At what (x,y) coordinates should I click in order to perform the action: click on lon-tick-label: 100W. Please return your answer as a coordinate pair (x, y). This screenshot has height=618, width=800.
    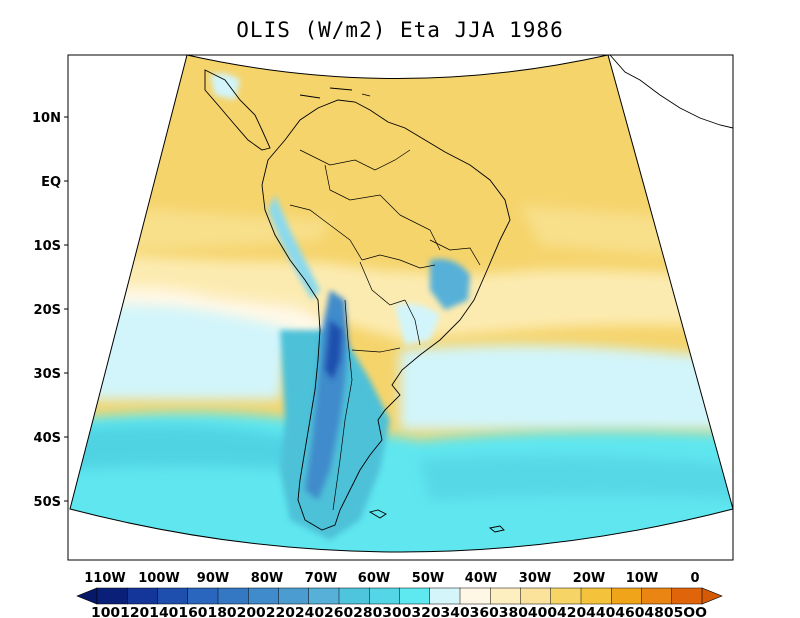
    Looking at the image, I should click on (158, 578).